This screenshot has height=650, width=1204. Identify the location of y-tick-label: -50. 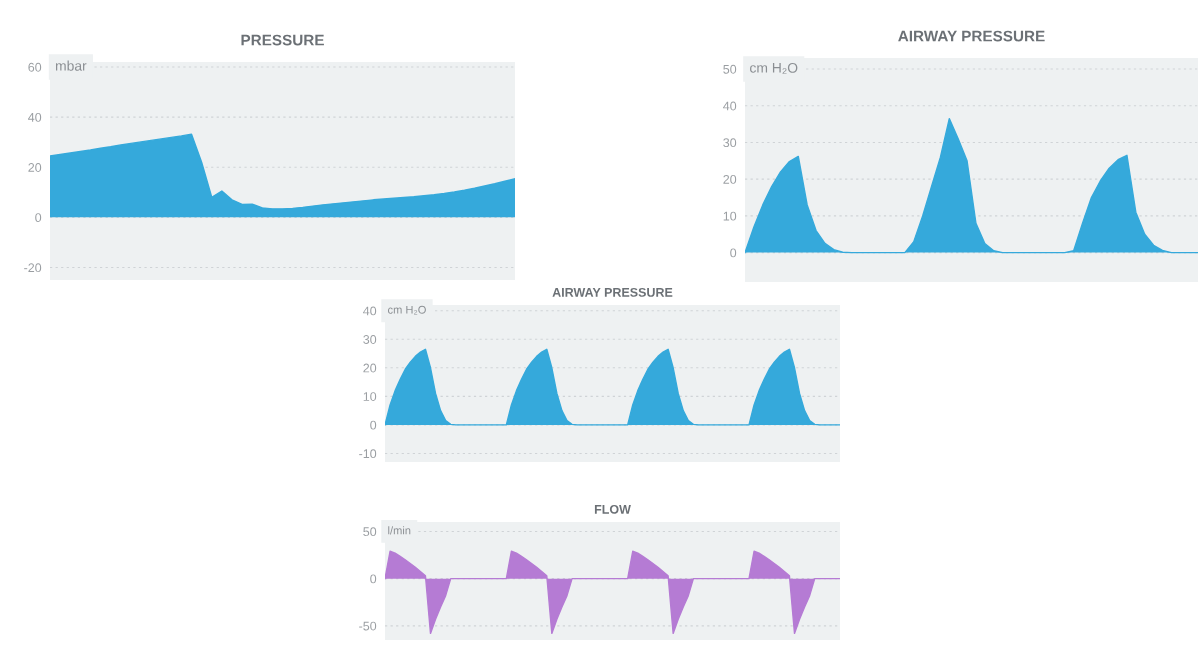
(368, 626).